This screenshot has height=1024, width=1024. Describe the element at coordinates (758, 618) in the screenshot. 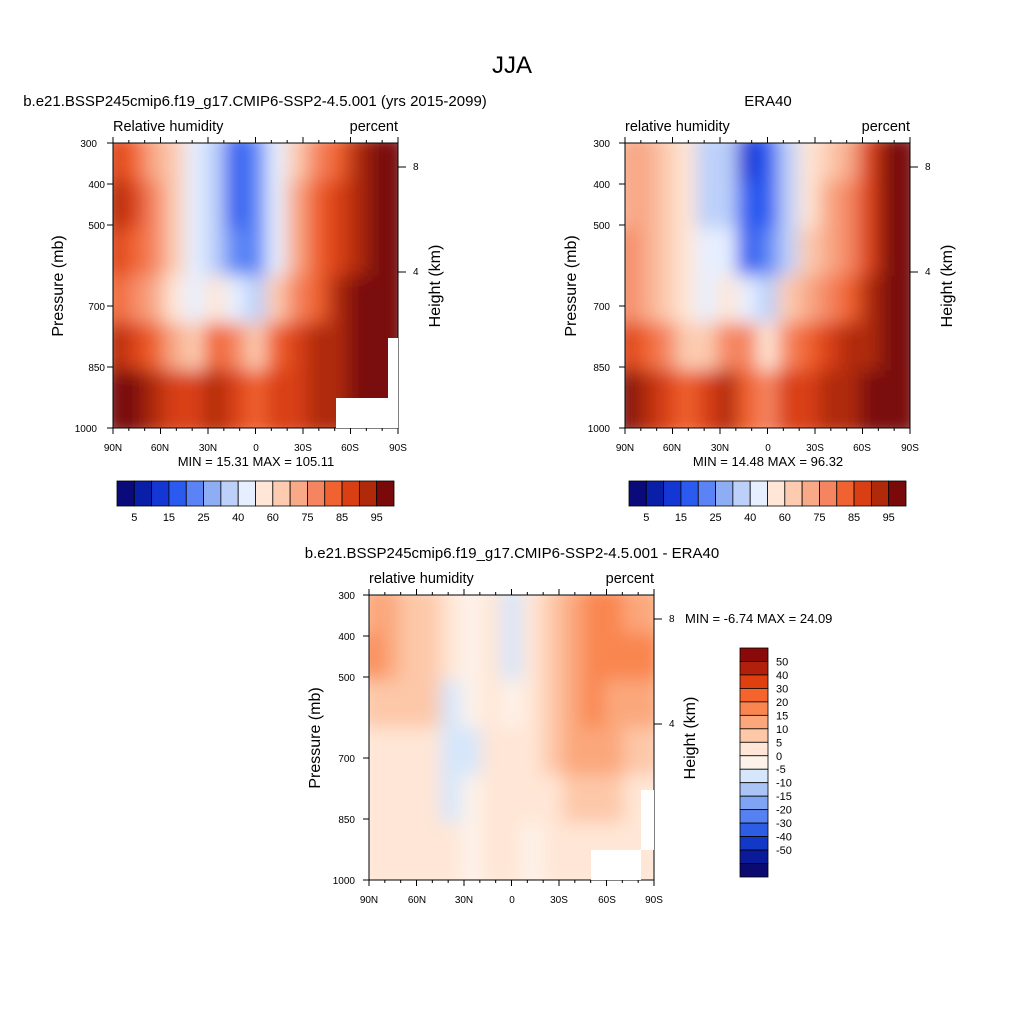

I see `stats-text: MIN = -6.74 MAX = 24.09` at that location.